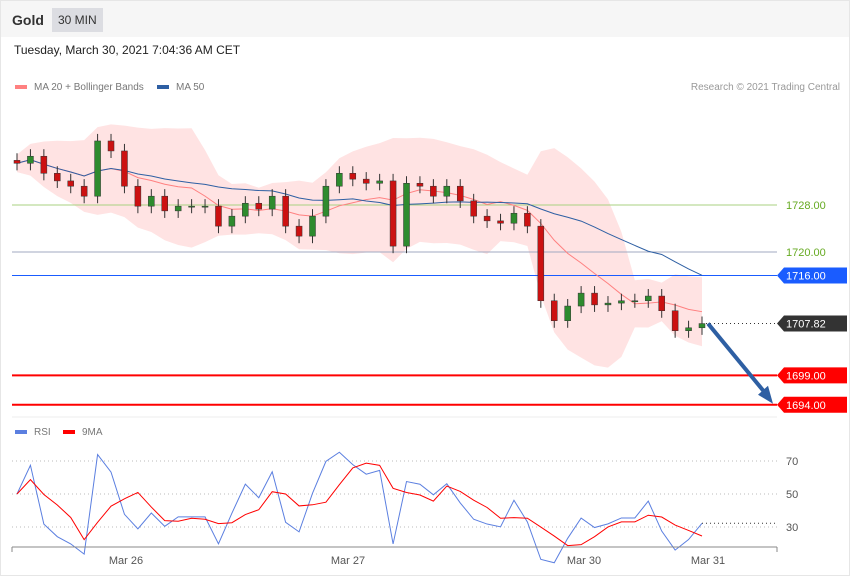 This screenshot has width=850, height=576. Describe the element at coordinates (83, 432) in the screenshot. I see `legend-9ma: 9MA` at that location.